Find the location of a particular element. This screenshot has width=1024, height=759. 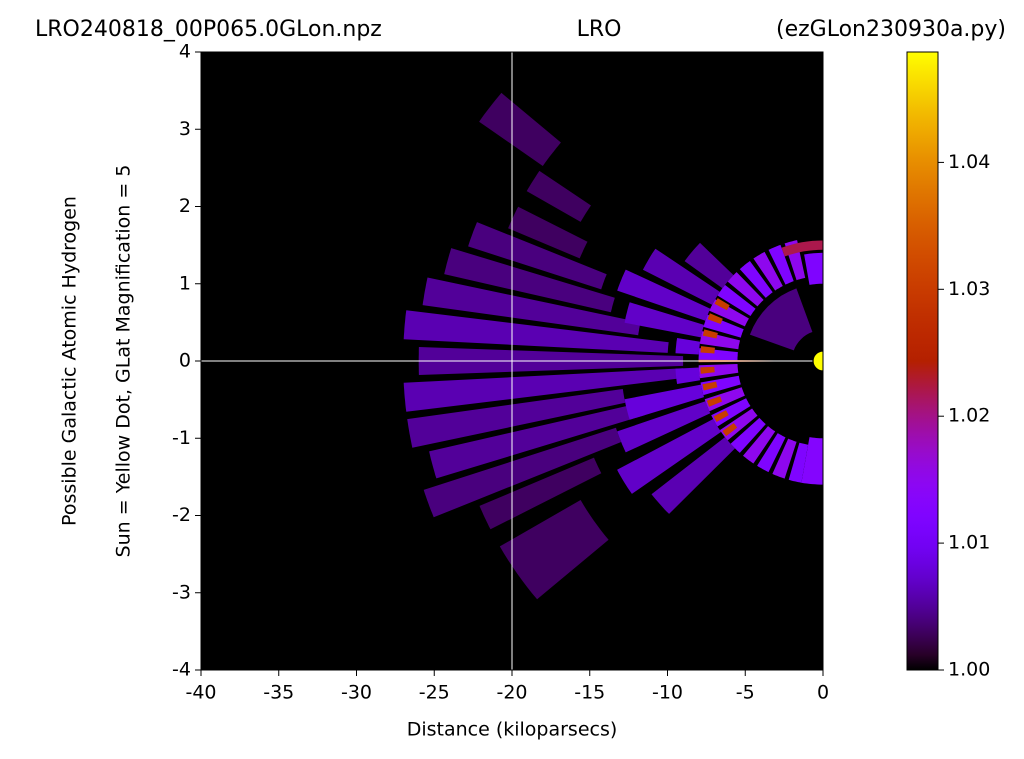

y-tick-label: 1 is located at coordinates (185, 283).